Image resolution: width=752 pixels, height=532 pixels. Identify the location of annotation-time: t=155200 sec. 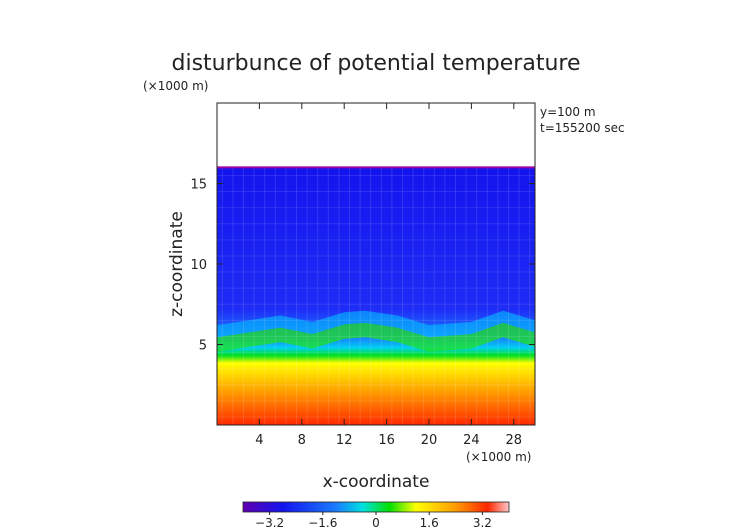
(582, 128).